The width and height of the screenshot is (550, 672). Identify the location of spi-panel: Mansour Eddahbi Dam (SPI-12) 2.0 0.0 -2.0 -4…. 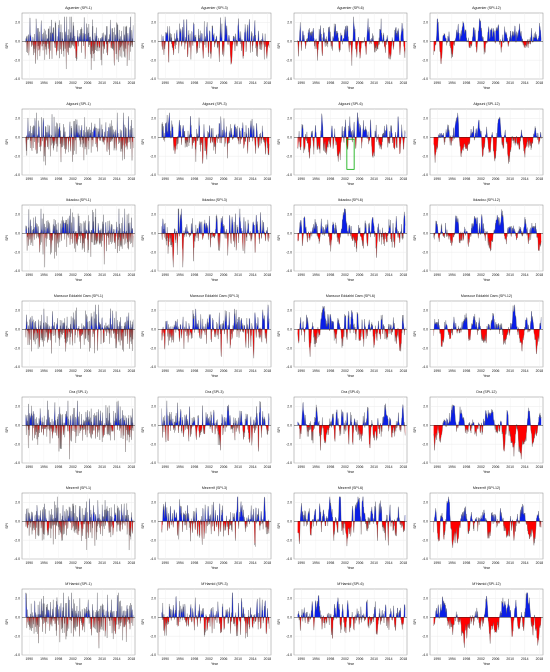
(478, 336).